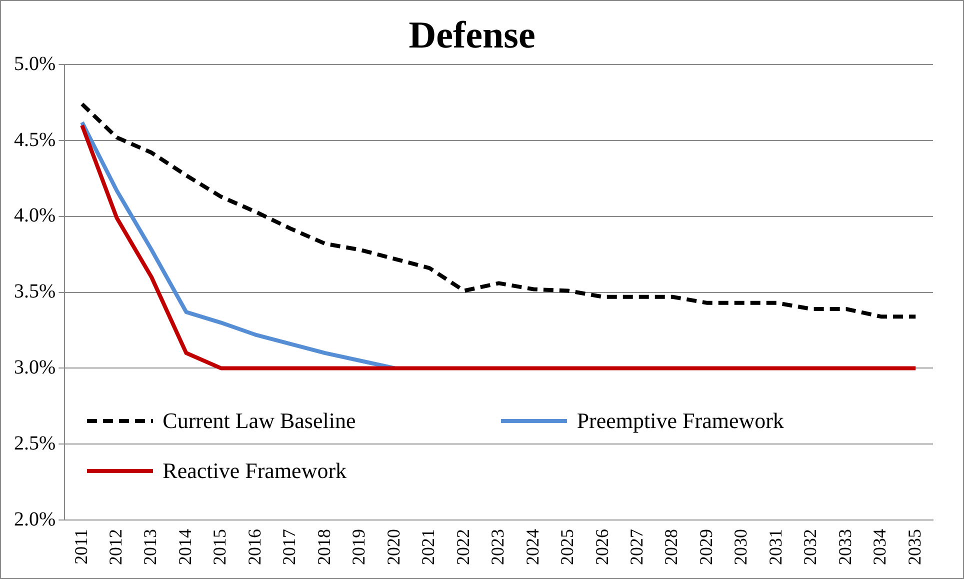 This screenshot has width=964, height=579. Describe the element at coordinates (680, 421) in the screenshot. I see `legend-label: Preemptive Framework` at that location.